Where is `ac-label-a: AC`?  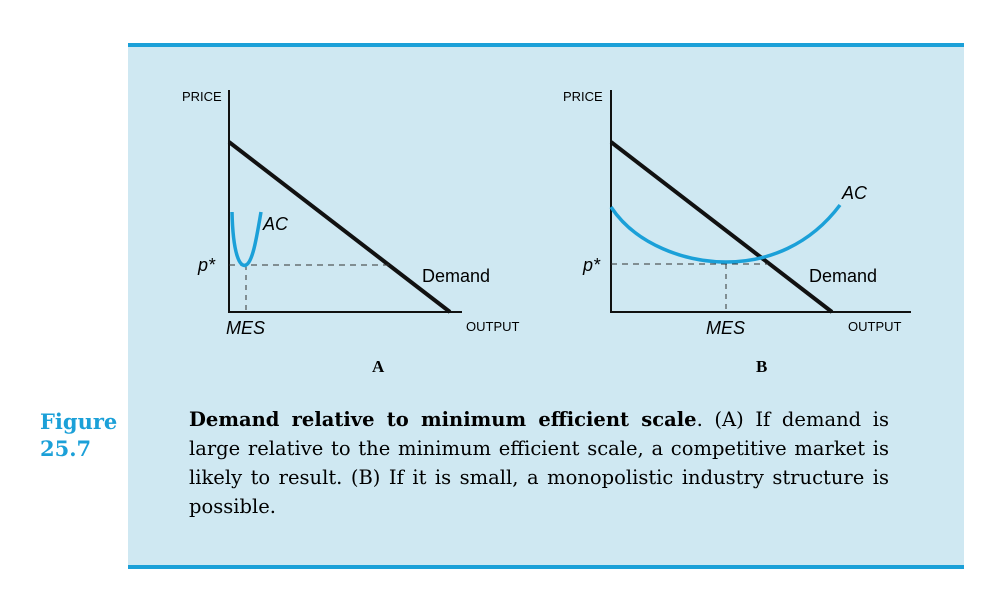
ac-label-a: AC is located at coordinates (275, 224).